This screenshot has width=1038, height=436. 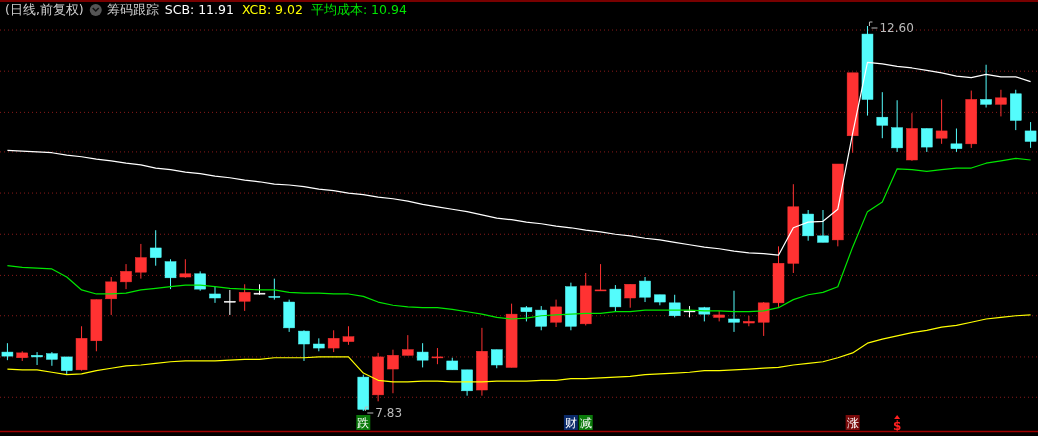 What do you see at coordinates (132, 9) in the screenshot?
I see `chart-title: 筹码跟踪` at bounding box center [132, 9].